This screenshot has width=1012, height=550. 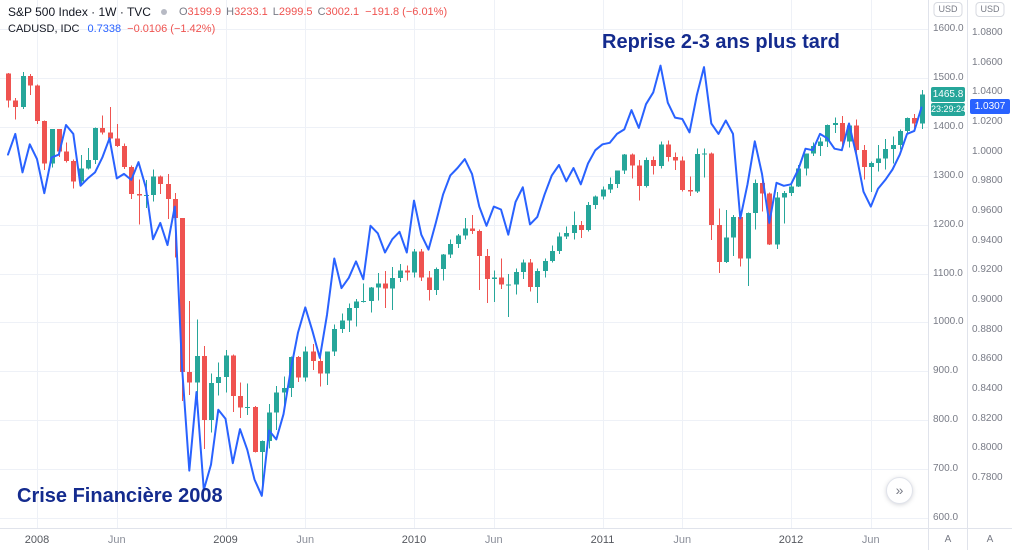 What do you see at coordinates (225, 540) in the screenshot?
I see `time-axis-label: 2009` at bounding box center [225, 540].